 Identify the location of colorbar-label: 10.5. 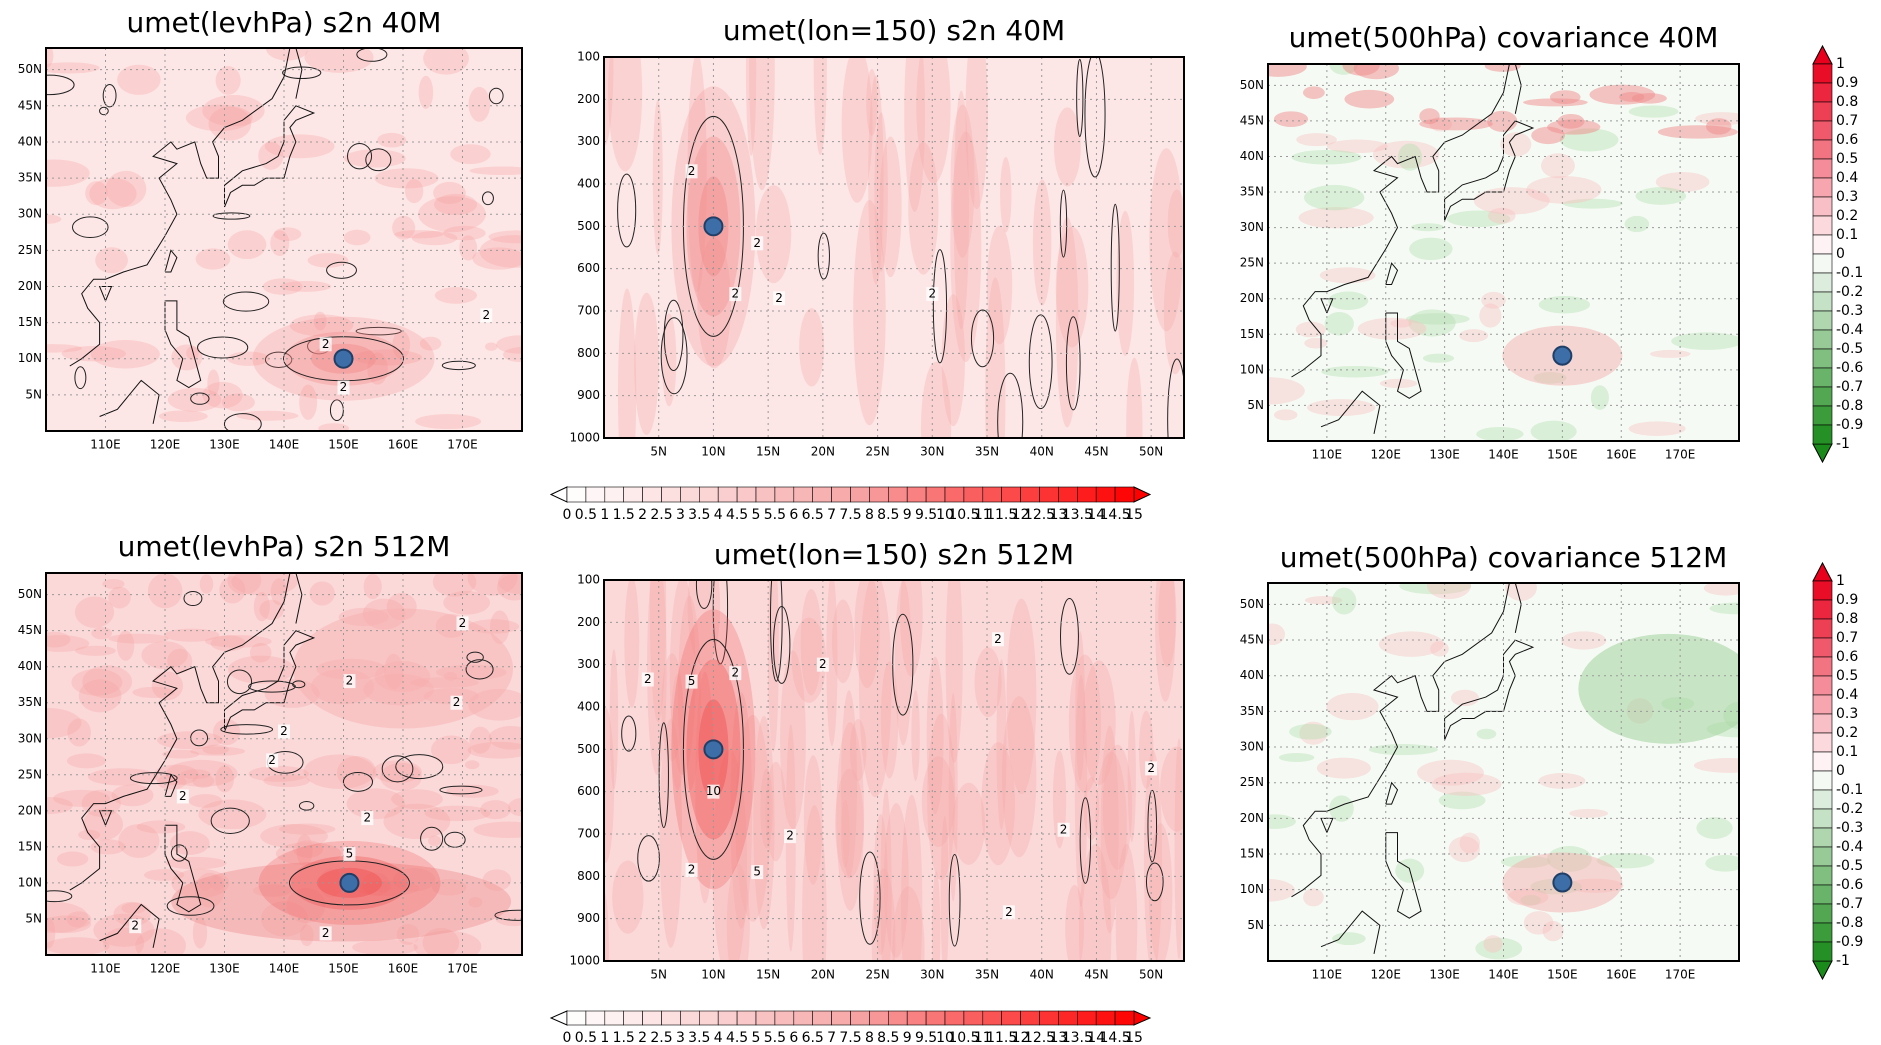
(963, 515).